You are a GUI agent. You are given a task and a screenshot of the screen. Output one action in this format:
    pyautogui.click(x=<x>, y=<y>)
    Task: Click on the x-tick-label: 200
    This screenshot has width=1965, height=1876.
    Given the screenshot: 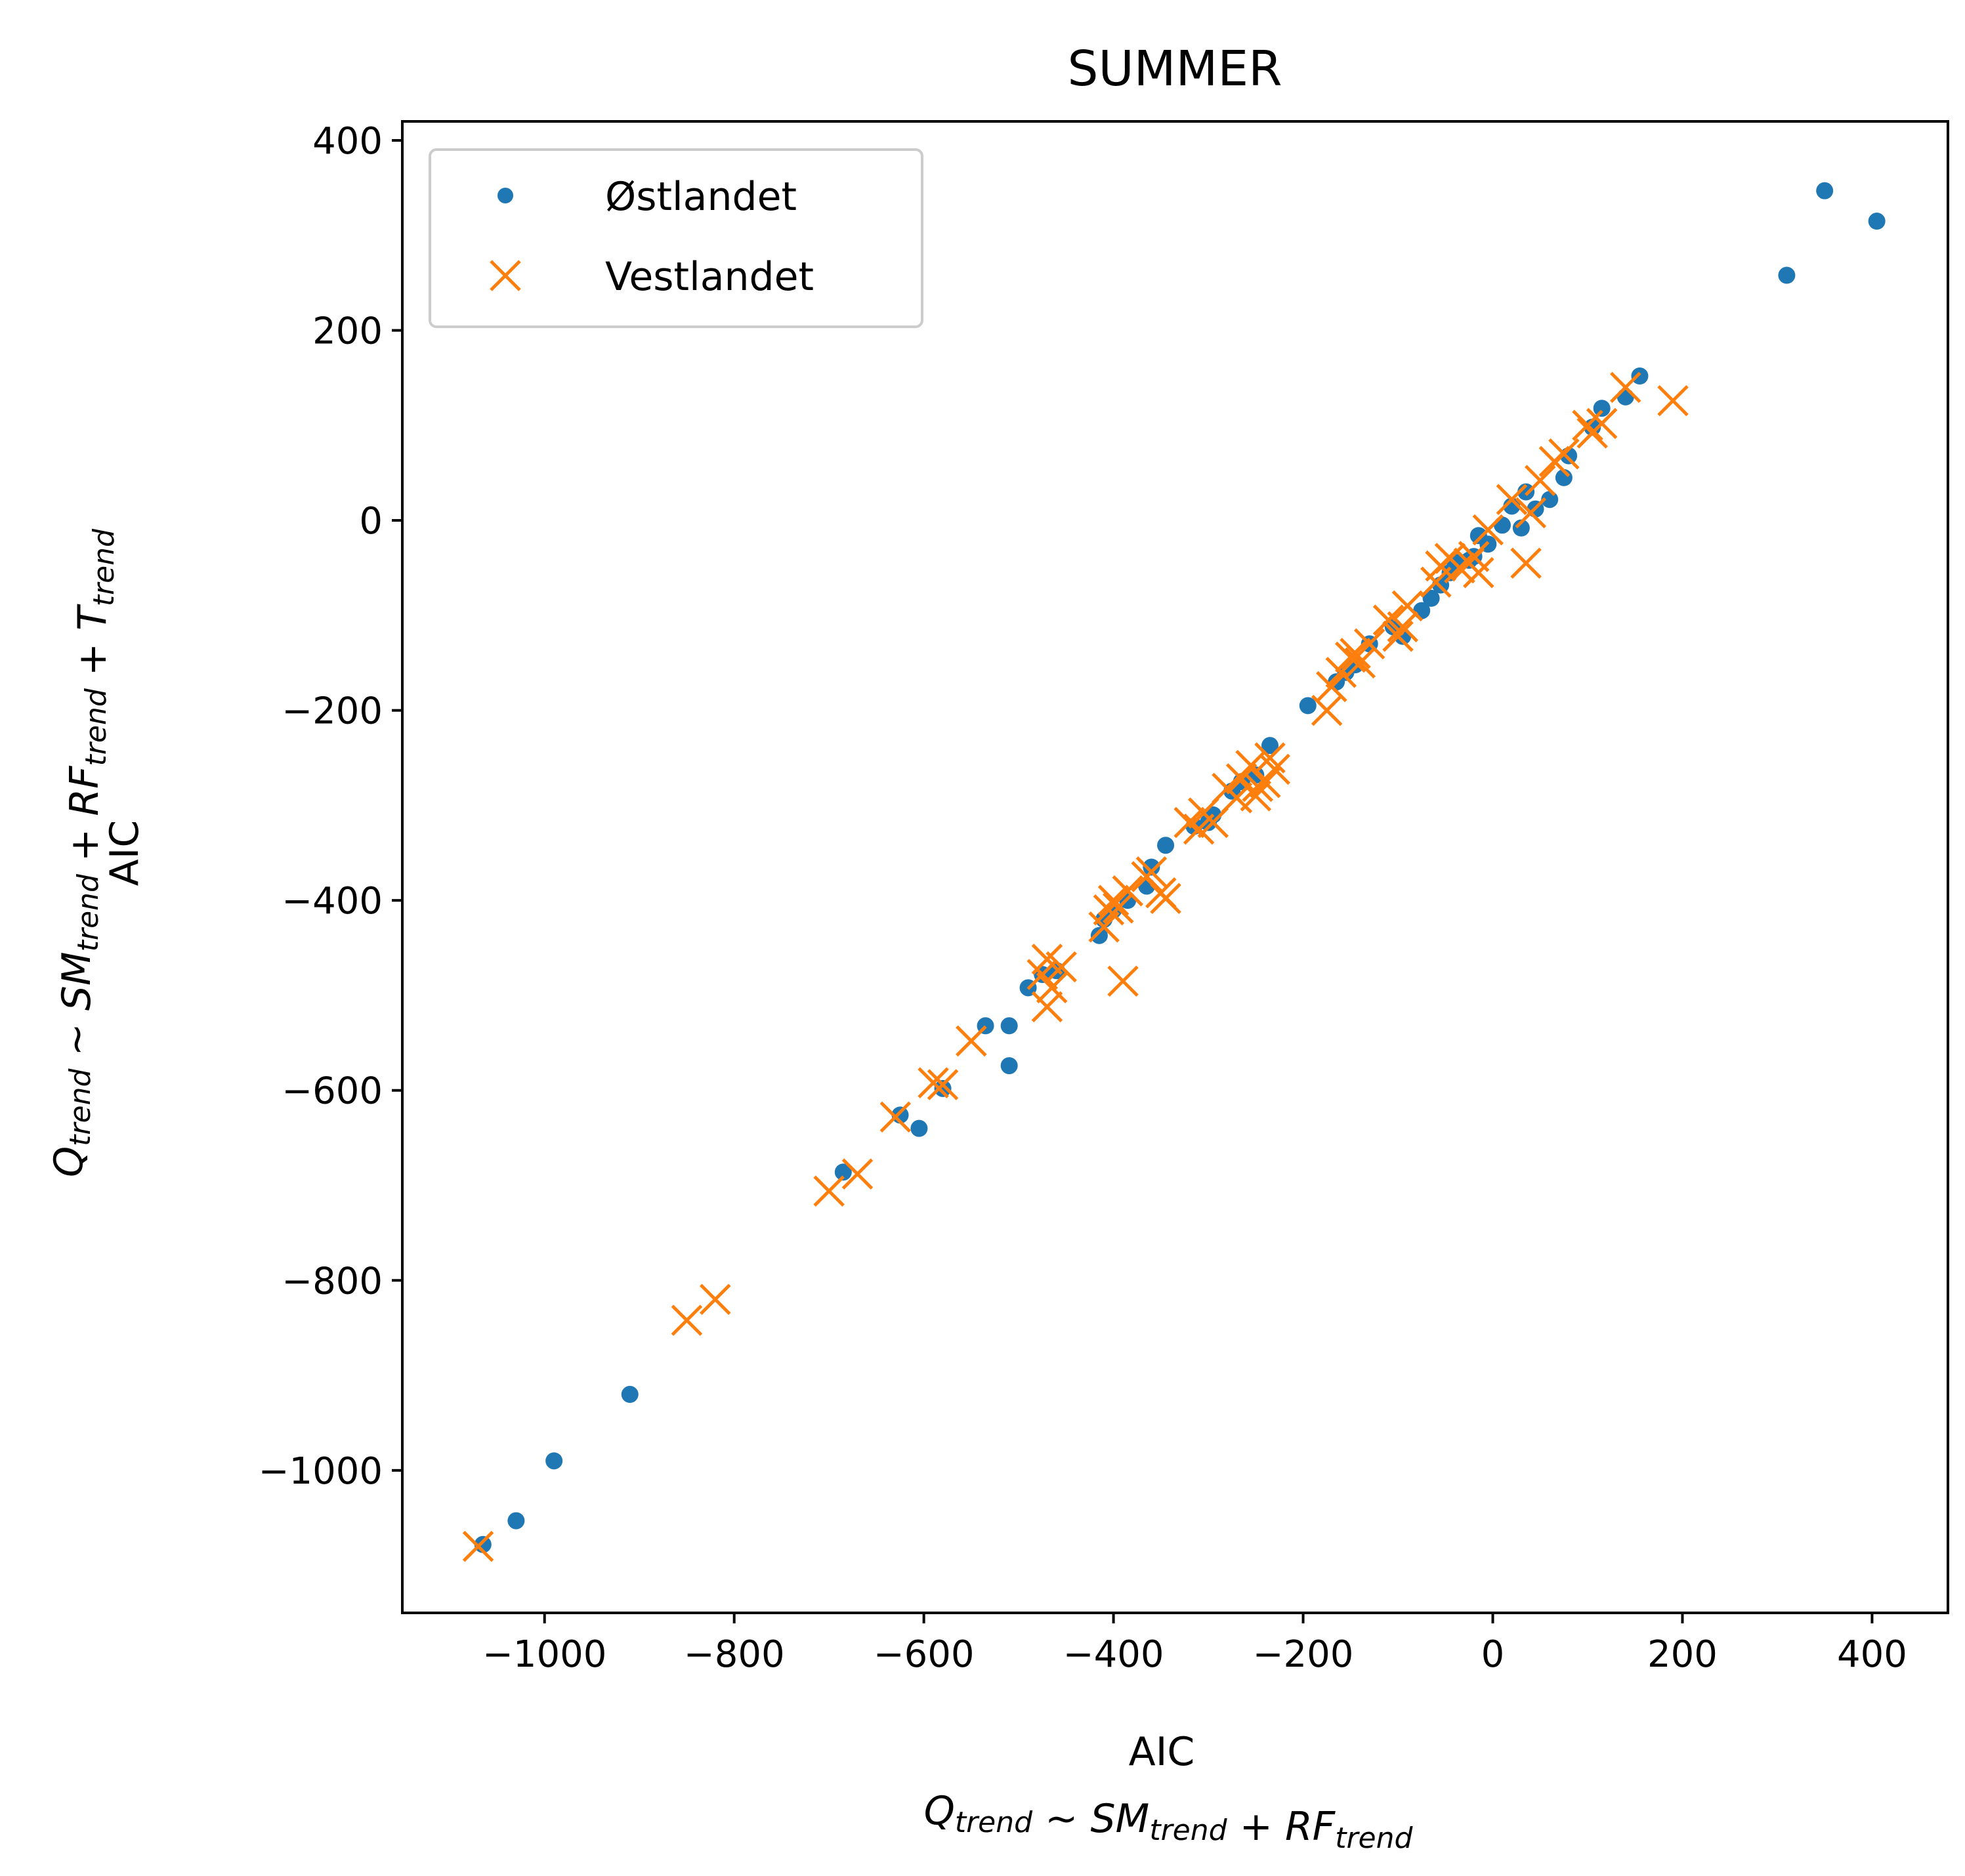 What is the action you would take?
    pyautogui.click(x=1683, y=1655)
    